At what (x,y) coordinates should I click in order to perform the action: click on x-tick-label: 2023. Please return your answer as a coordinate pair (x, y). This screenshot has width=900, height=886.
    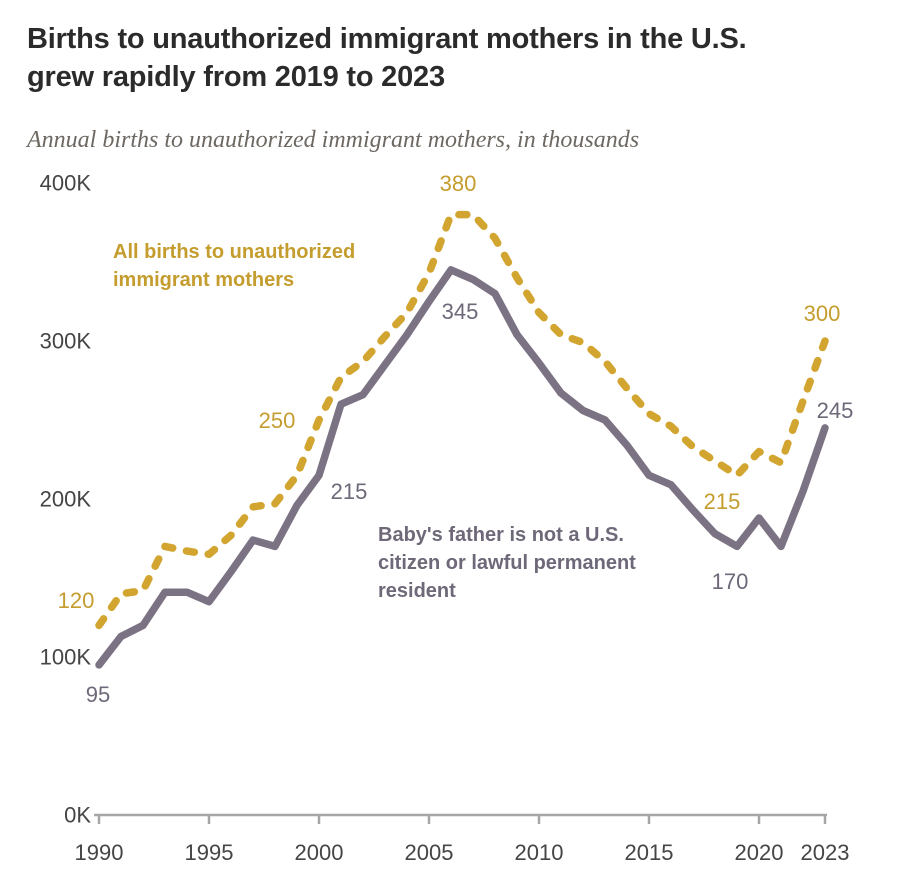
    Looking at the image, I should click on (825, 852).